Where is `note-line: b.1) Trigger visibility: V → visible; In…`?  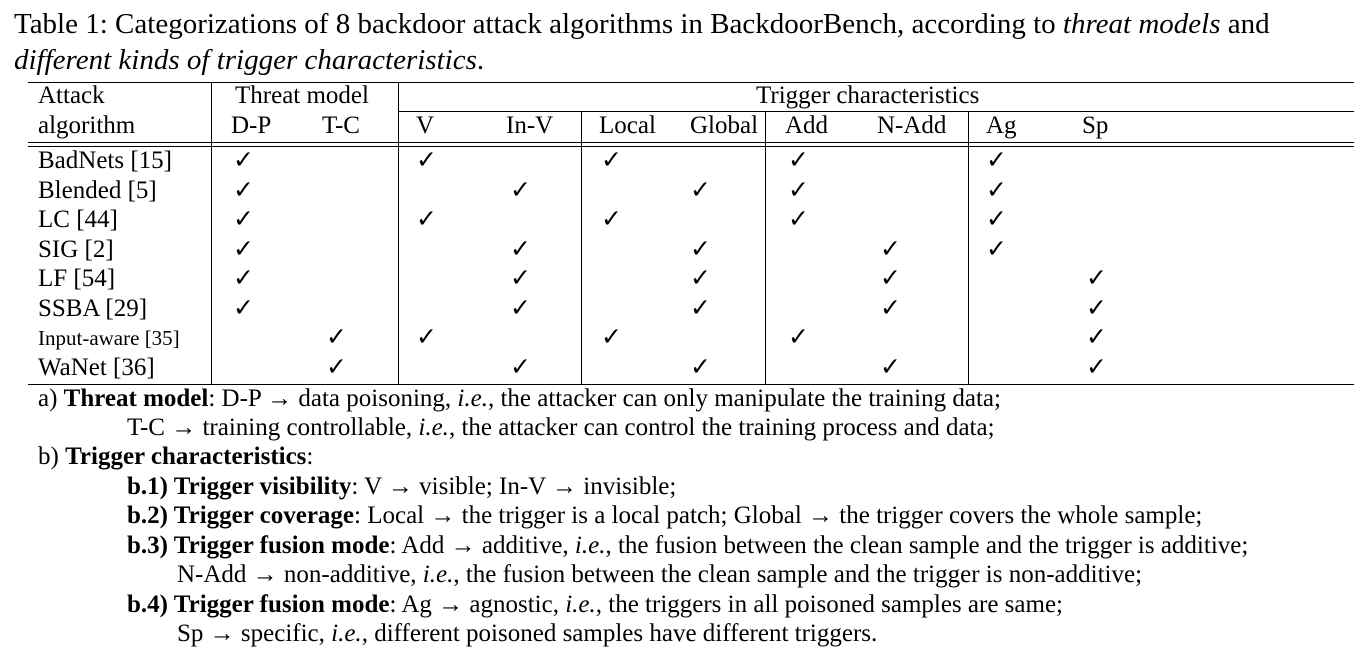 note-line: b.1) Trigger visibility: V → visible; In… is located at coordinates (401, 487).